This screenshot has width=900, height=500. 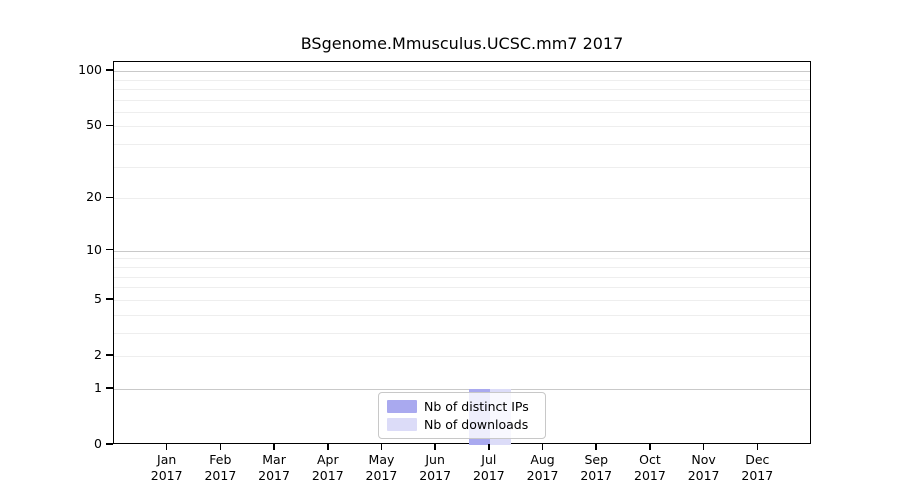 I want to click on x-tick-label-apr: Apr 2017, so click(x=327, y=467).